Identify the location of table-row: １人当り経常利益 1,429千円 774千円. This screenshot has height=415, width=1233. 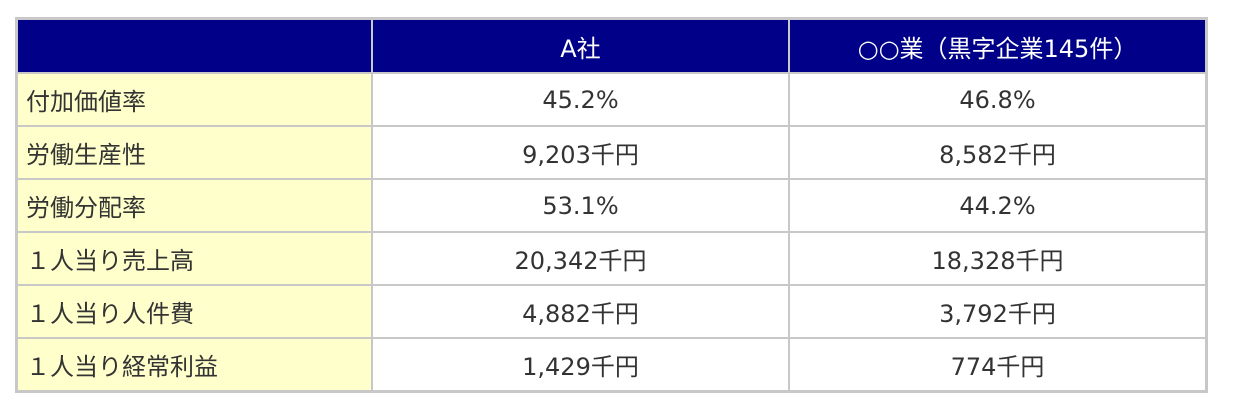
(611, 364).